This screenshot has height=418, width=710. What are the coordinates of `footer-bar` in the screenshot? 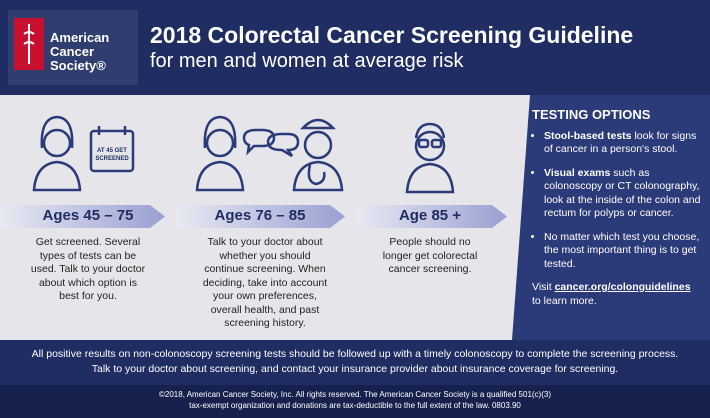 It's located at (355, 401).